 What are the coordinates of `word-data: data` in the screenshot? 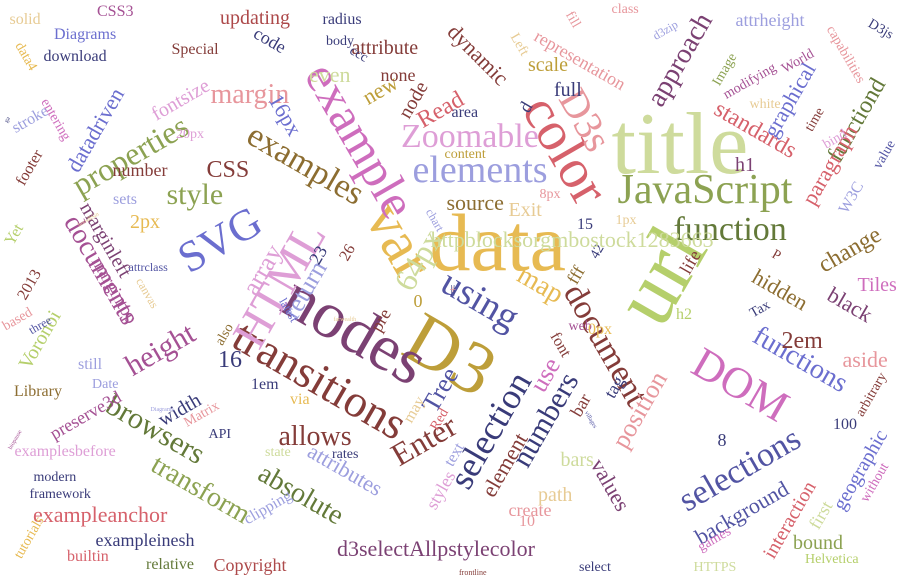 It's located at (498, 242).